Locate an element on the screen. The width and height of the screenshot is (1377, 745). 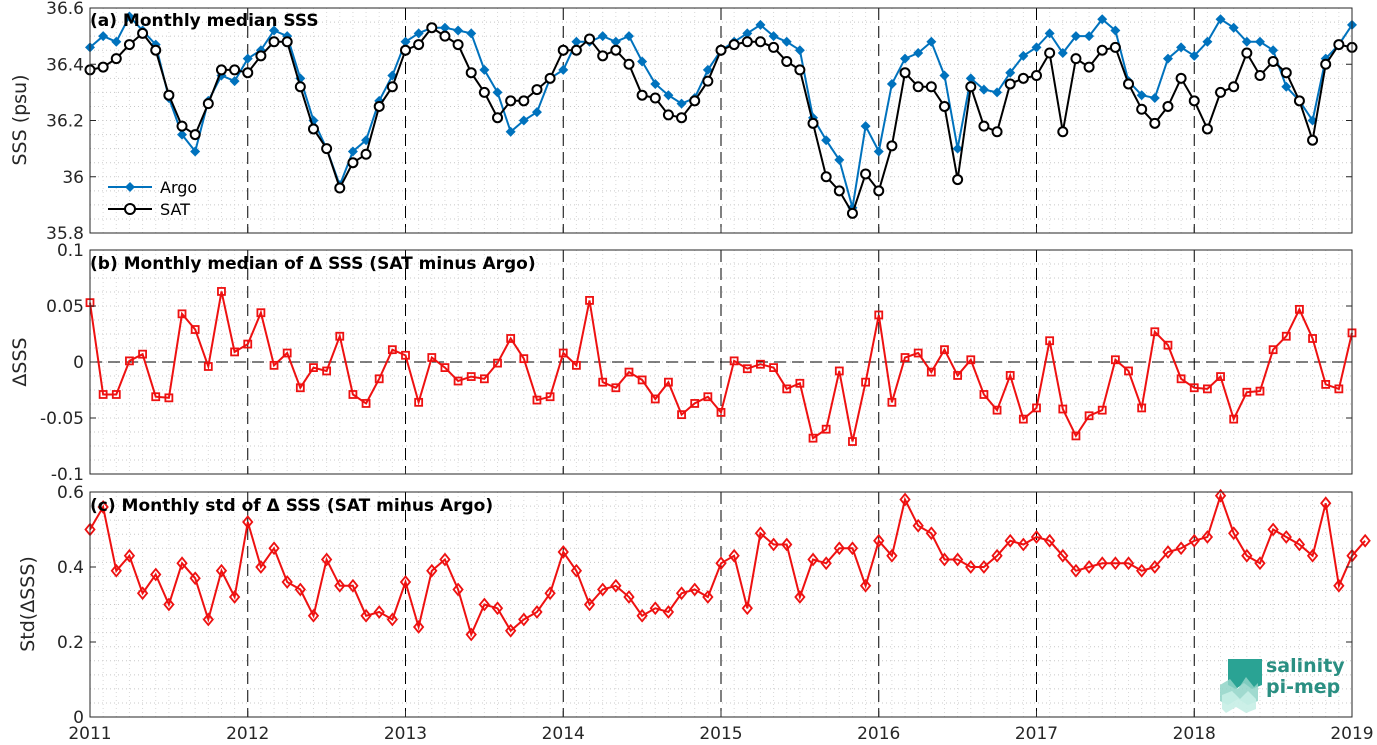
x-tick-label: 2013 is located at coordinates (405, 734).